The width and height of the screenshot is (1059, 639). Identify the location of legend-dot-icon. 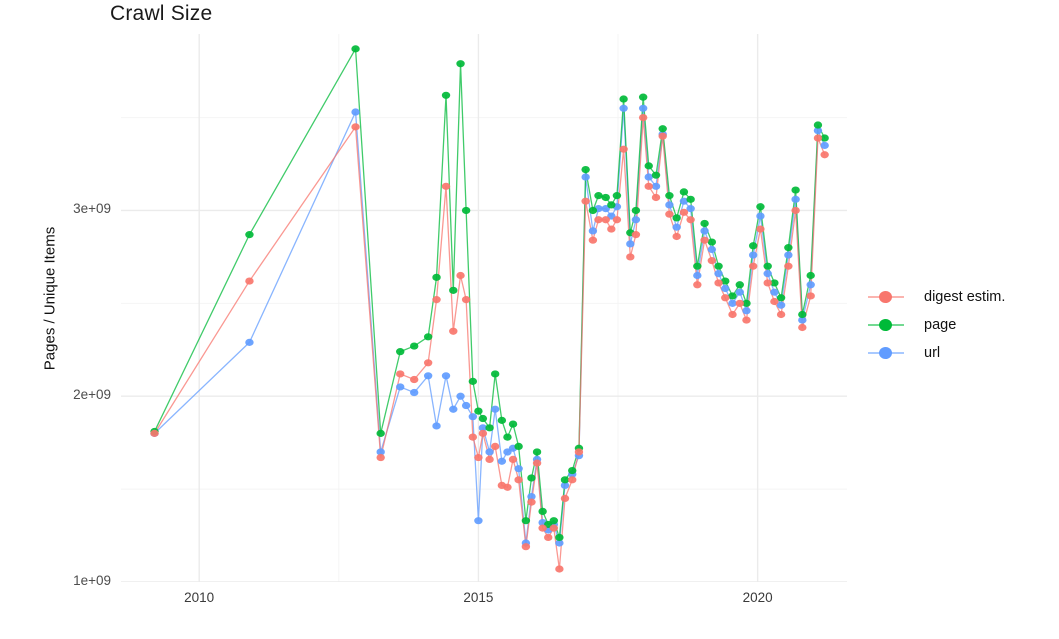
(885, 297).